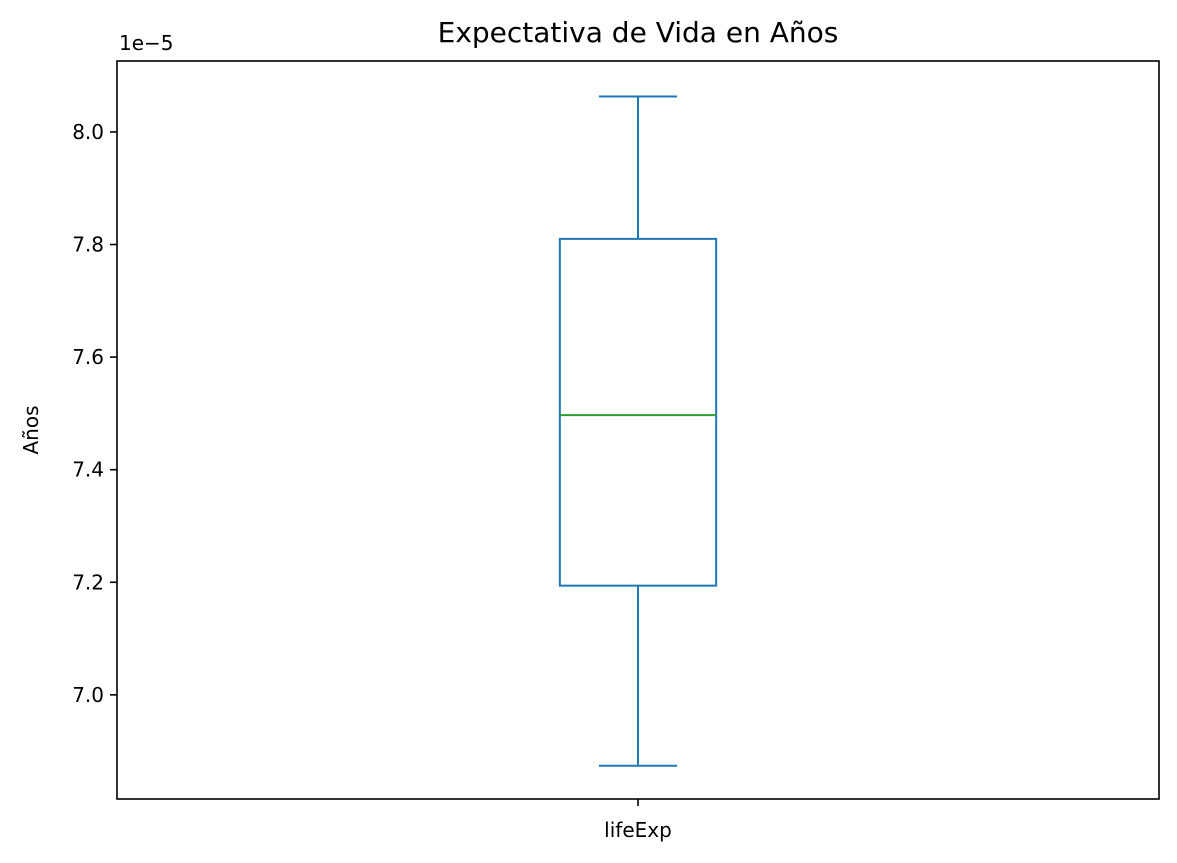  I want to click on y-tick-label: 7.0, so click(88, 695).